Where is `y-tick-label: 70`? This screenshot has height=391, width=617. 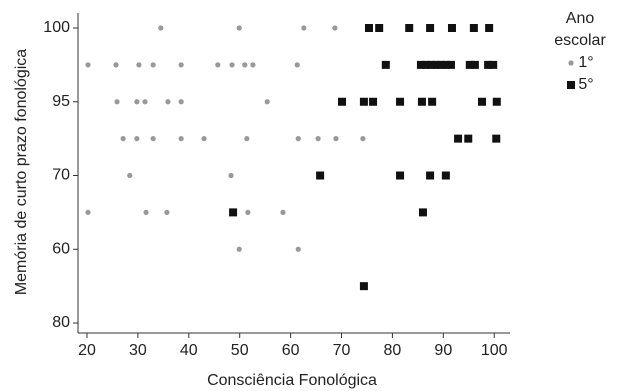 y-tick-label: 70 is located at coordinates (61, 175).